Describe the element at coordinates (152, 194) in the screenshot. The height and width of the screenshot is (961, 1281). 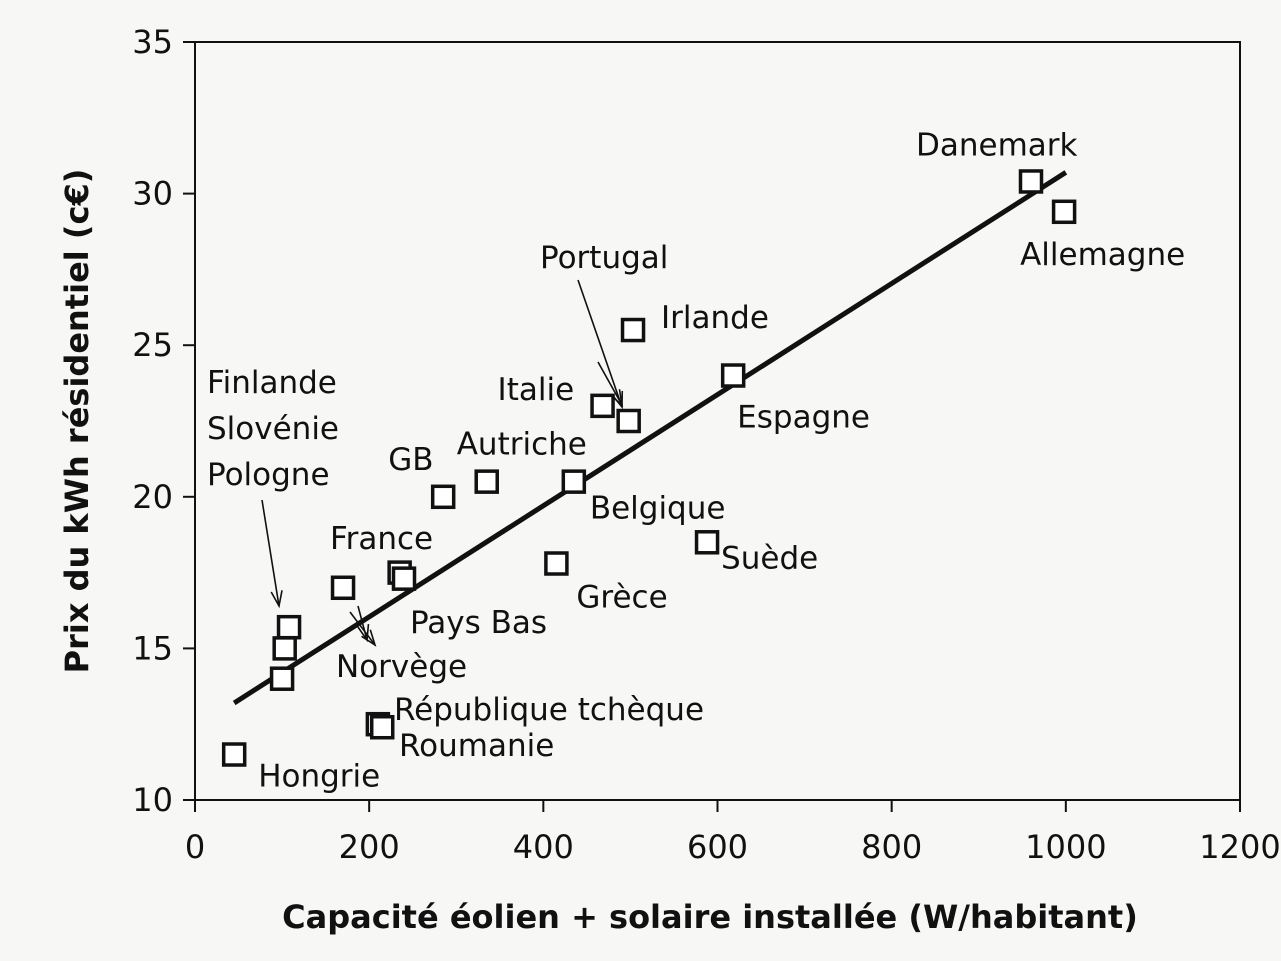
I see `y-tick-label: 30` at that location.